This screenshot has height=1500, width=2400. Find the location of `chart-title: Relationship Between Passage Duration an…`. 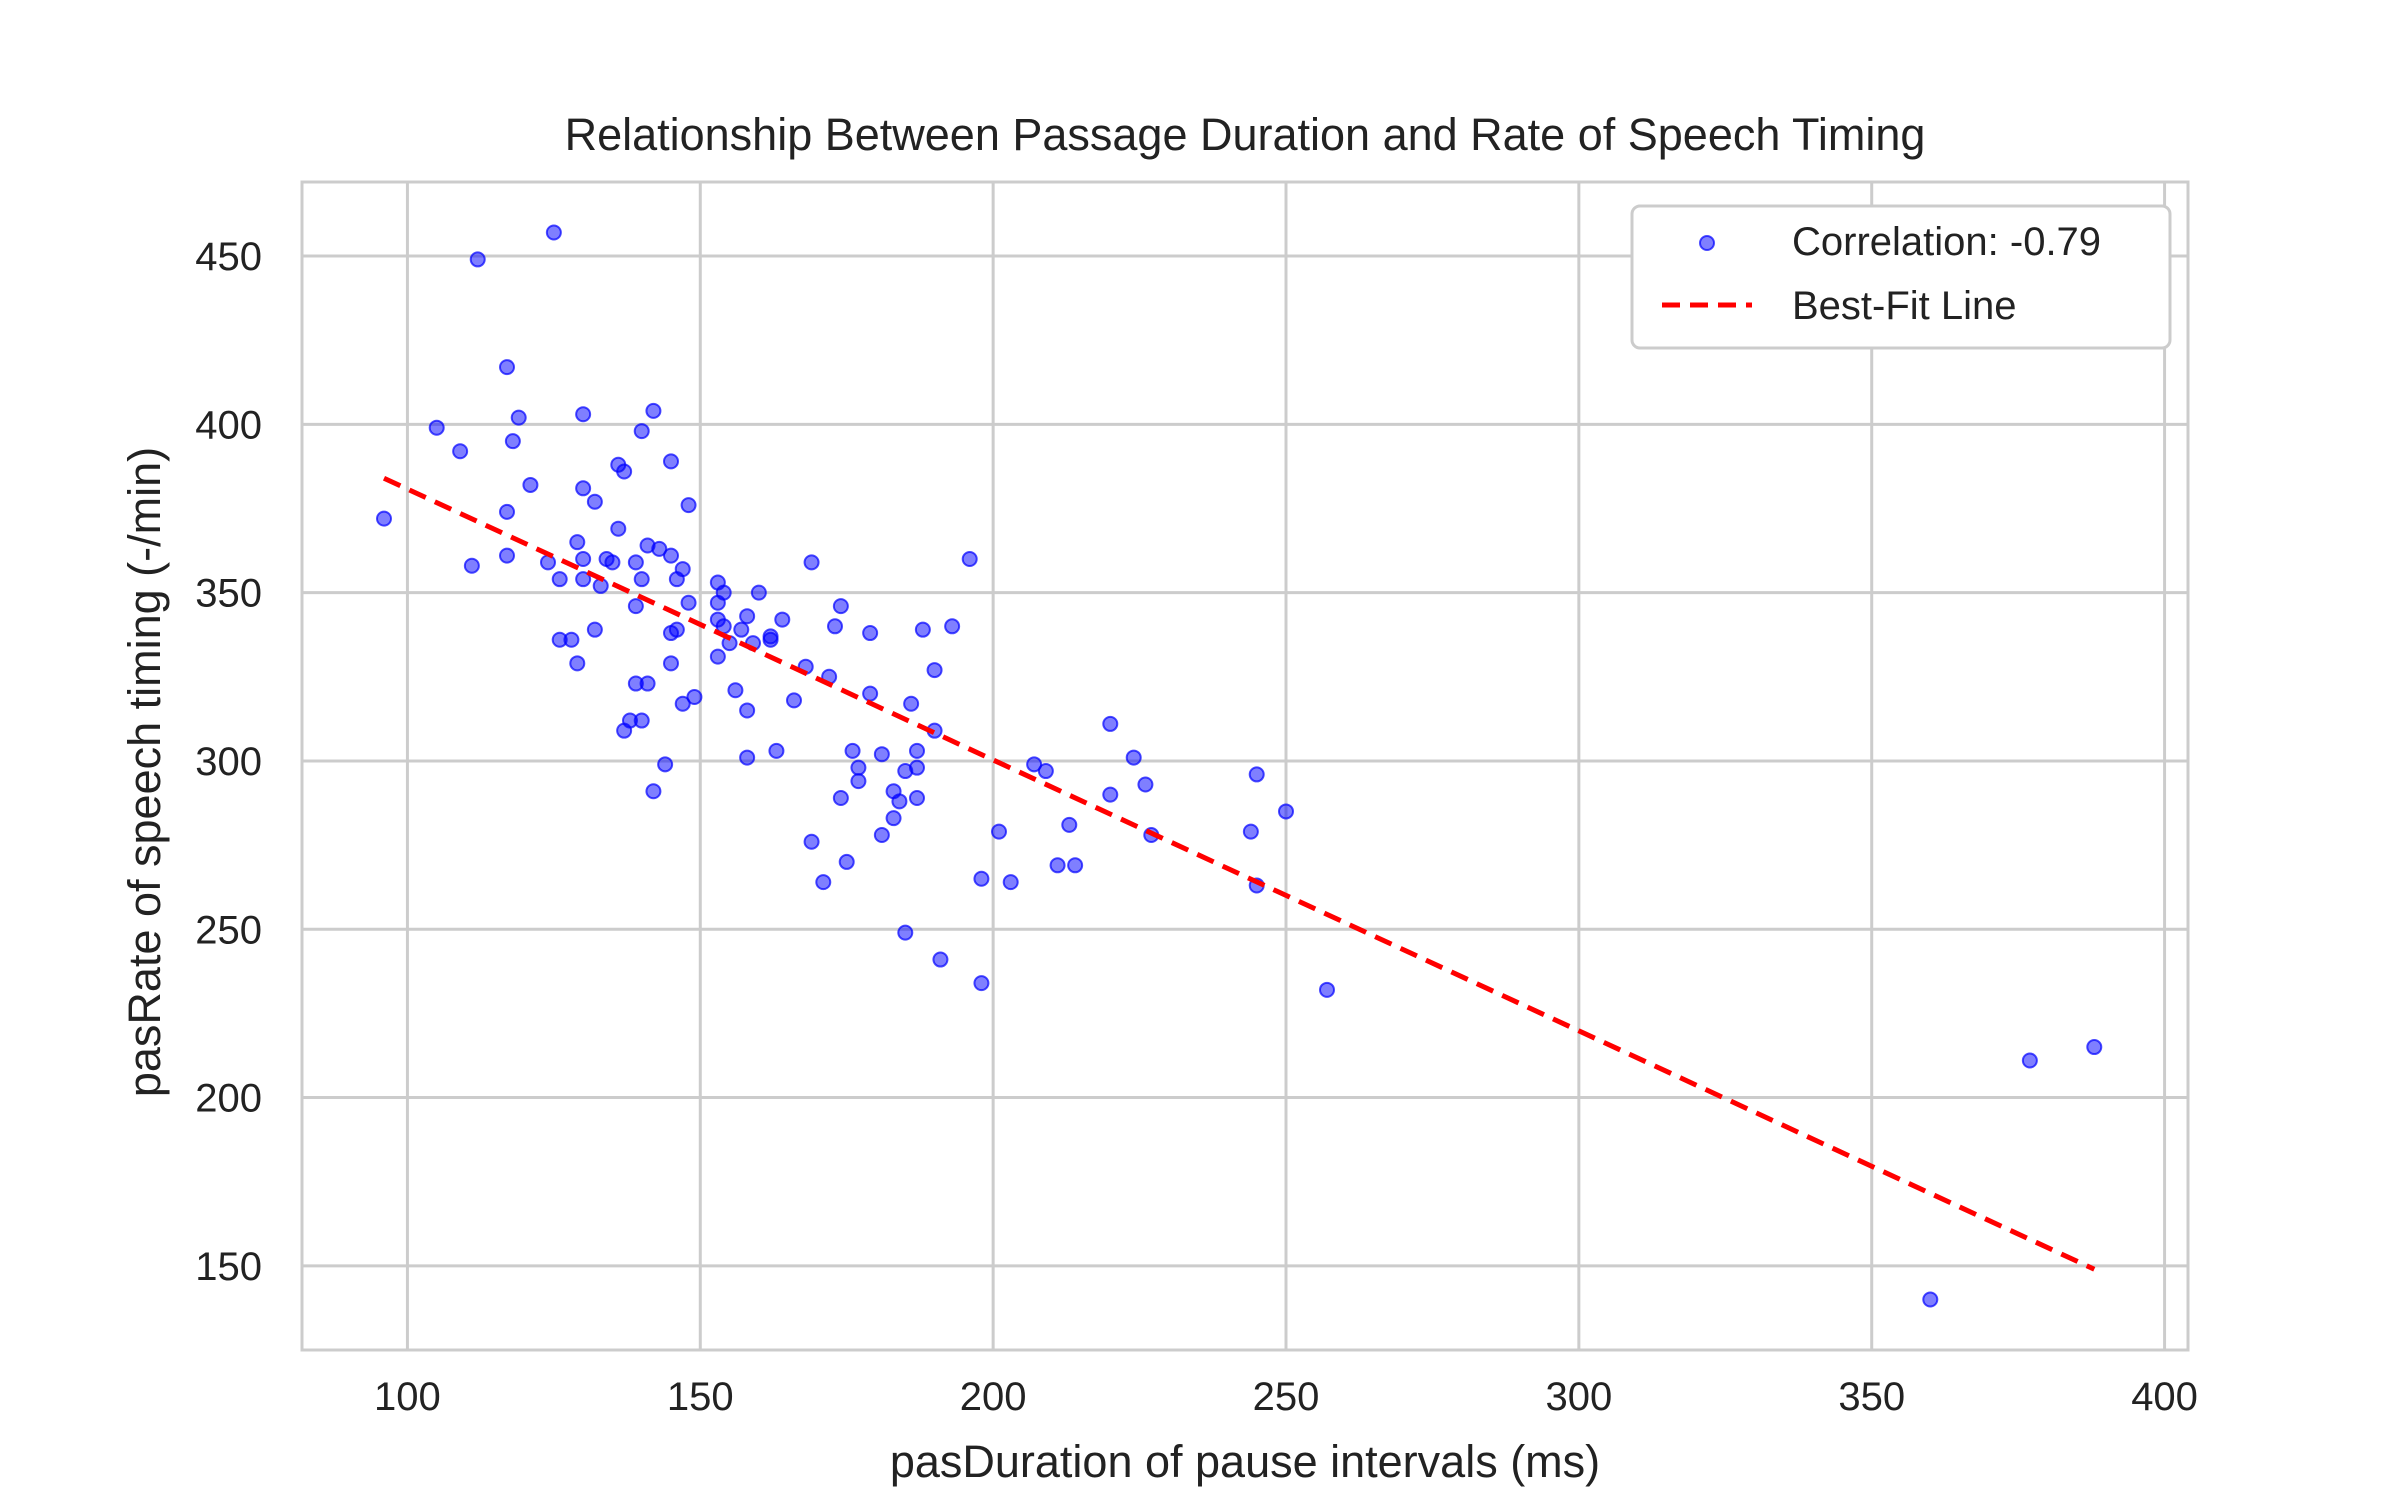

chart-title: Relationship Between Passage Duration an… is located at coordinates (1245, 134).